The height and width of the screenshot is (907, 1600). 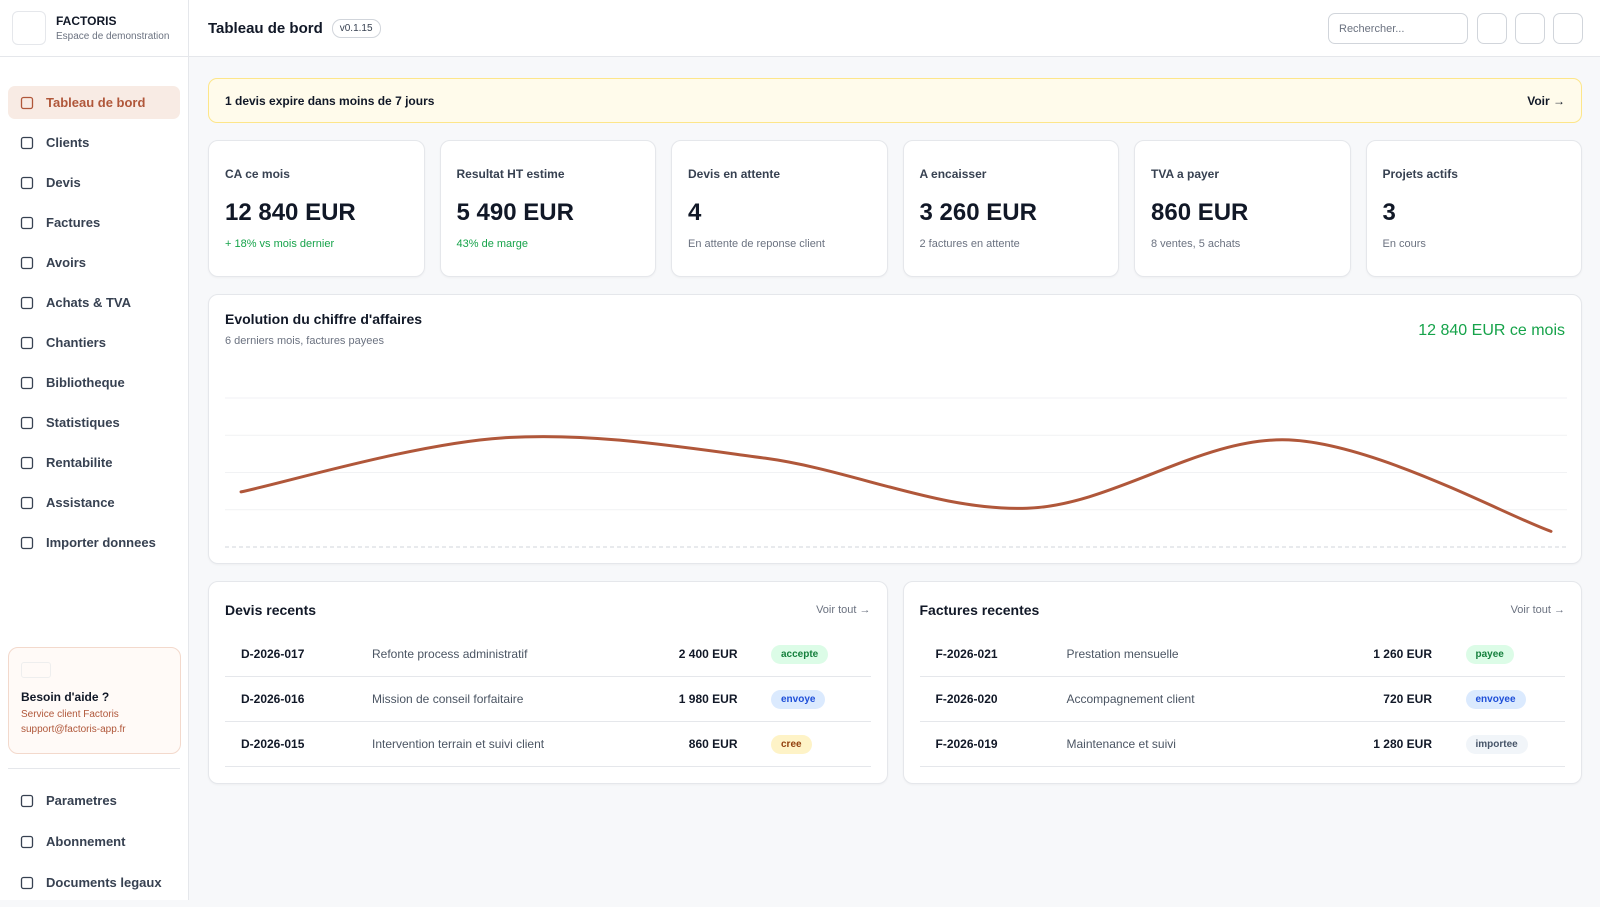 What do you see at coordinates (450, 654) in the screenshot?
I see `doc-label: Refonte process administratif` at bounding box center [450, 654].